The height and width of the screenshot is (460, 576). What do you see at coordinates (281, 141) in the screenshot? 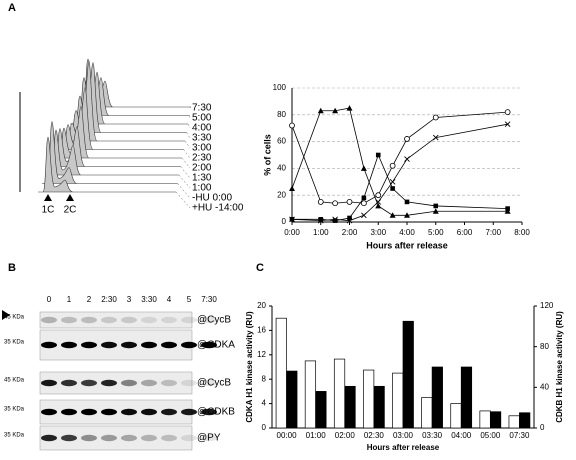
I see `y-tick-label: 60` at bounding box center [281, 141].